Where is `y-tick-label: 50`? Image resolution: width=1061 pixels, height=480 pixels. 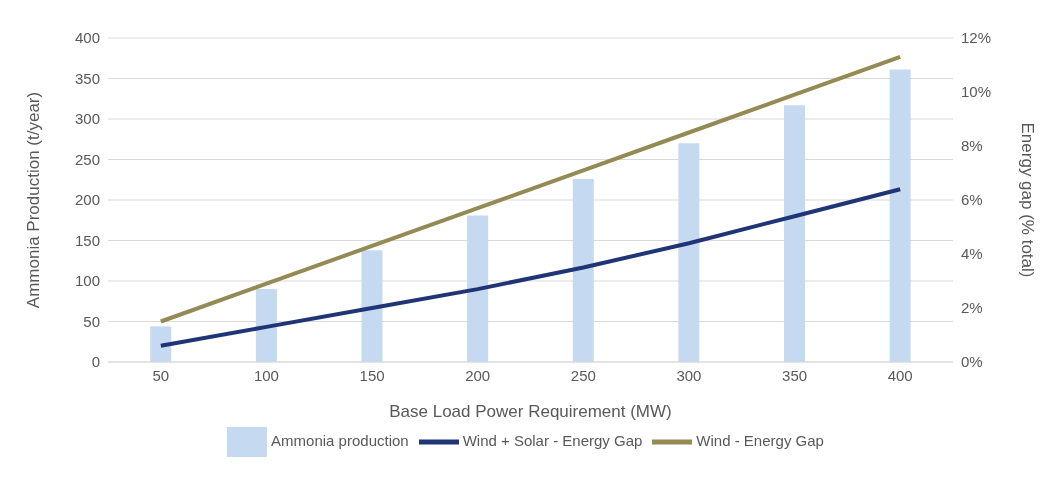 y-tick-label: 50 is located at coordinates (91, 321).